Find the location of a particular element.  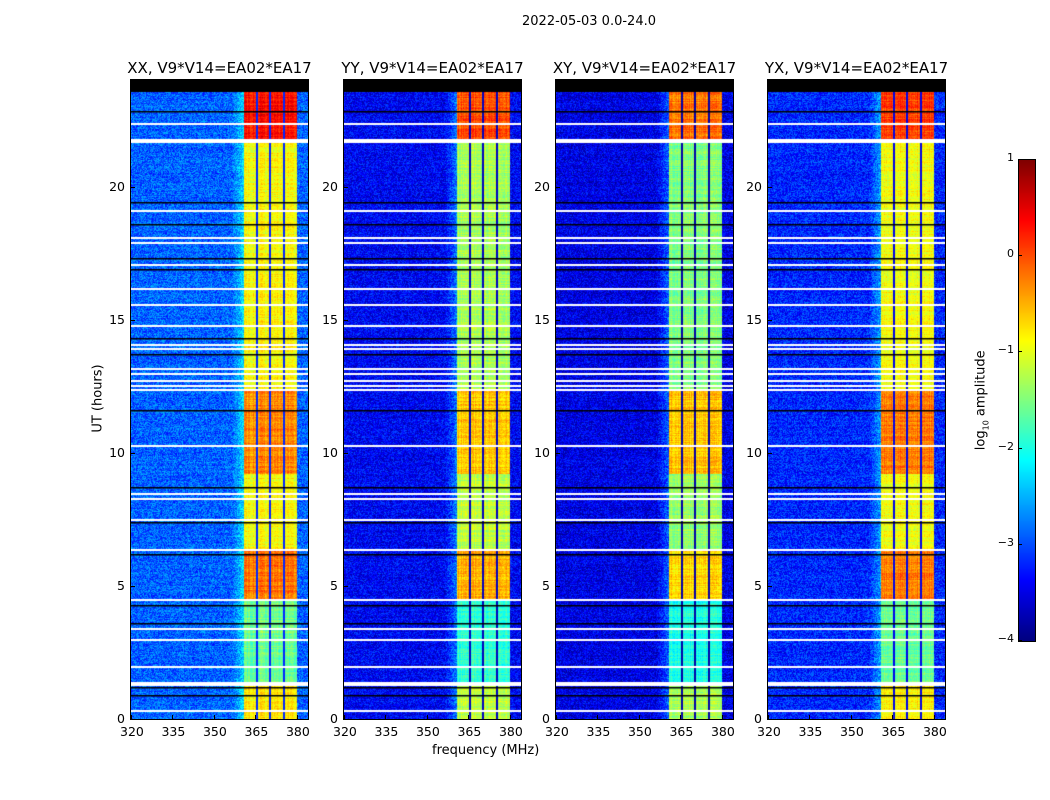

colorbar-tick-label: −4 is located at coordinates (1005, 638).